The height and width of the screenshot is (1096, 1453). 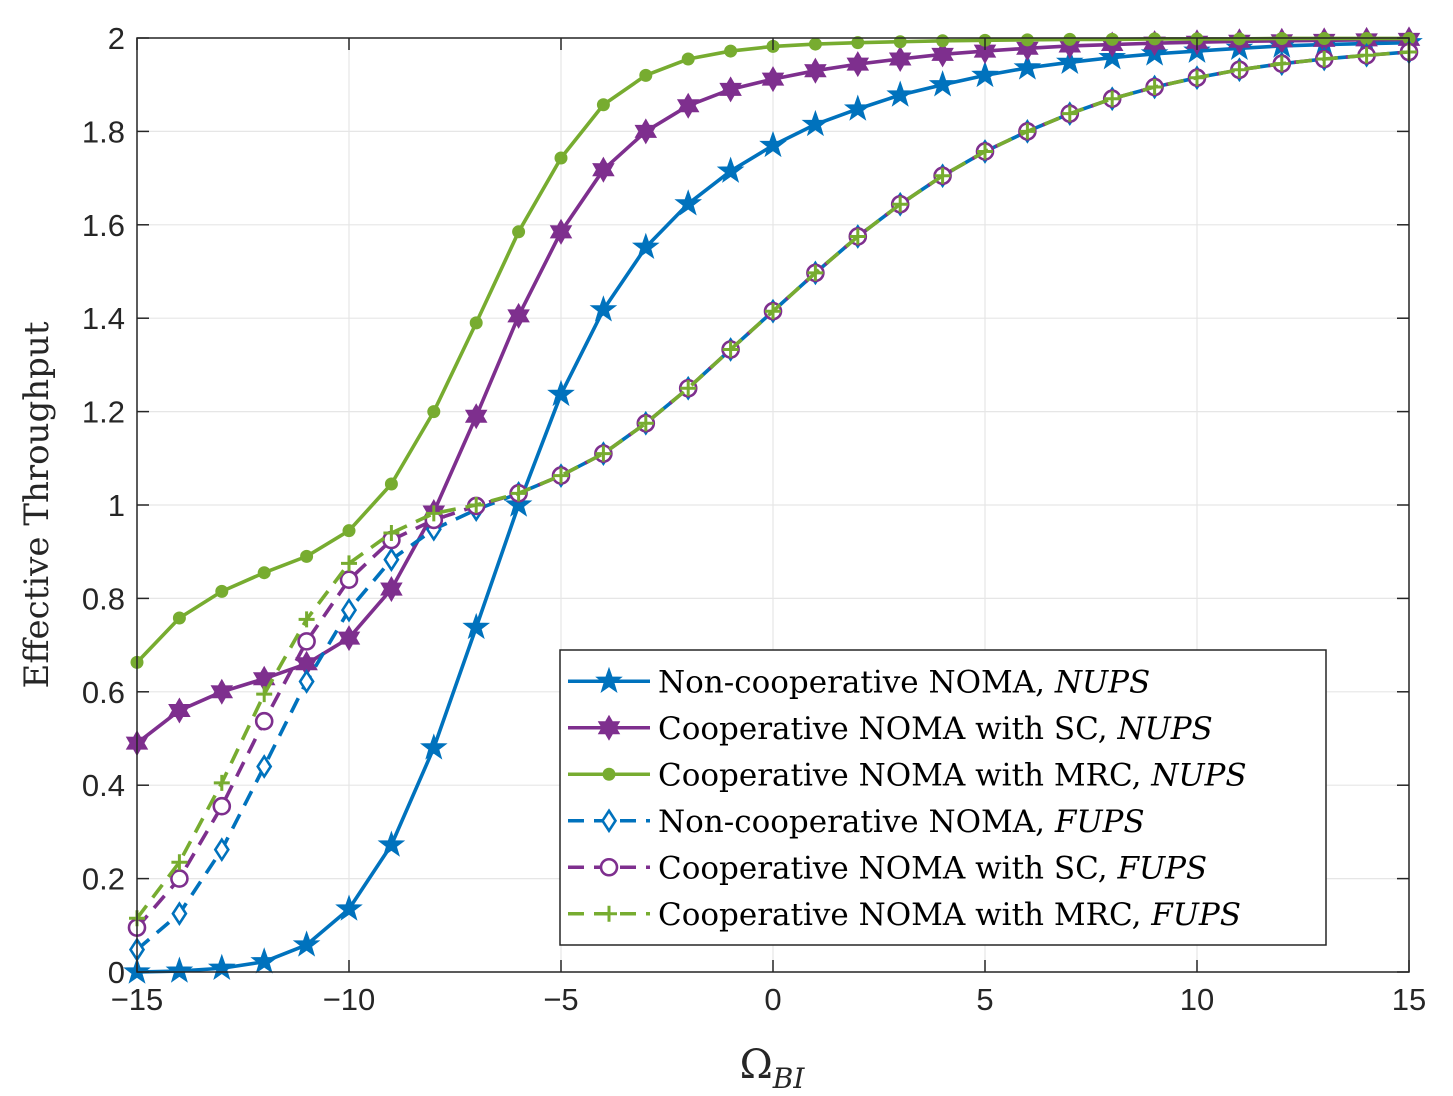 What do you see at coordinates (773, 1068) in the screenshot?
I see `x-axis-title: ΩBI` at bounding box center [773, 1068].